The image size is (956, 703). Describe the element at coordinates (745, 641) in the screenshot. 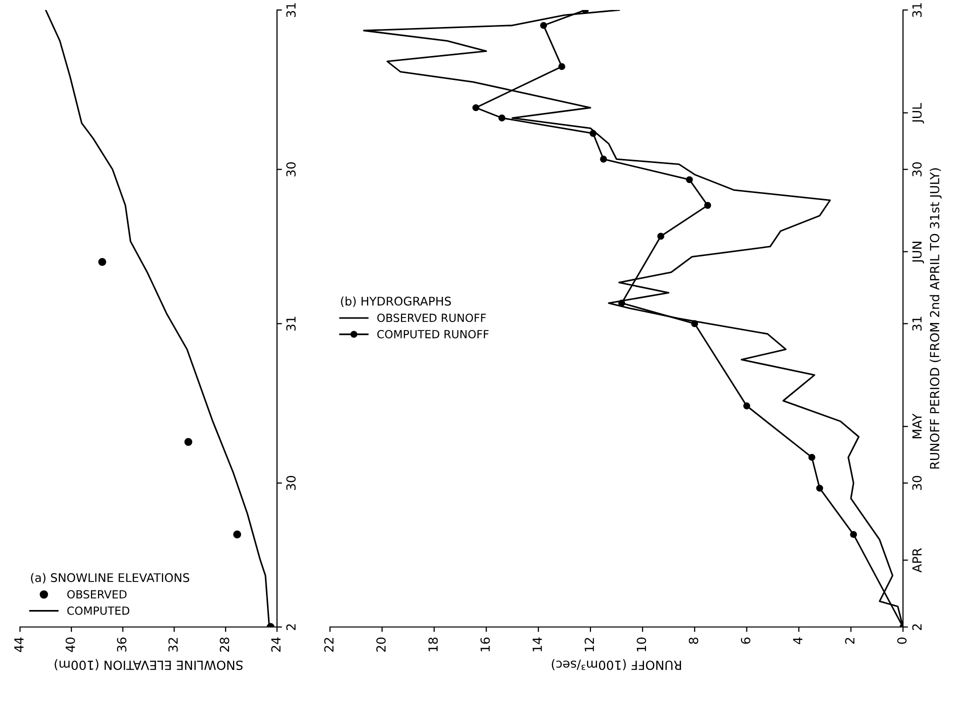

I see `x-tick-label: 6` at that location.